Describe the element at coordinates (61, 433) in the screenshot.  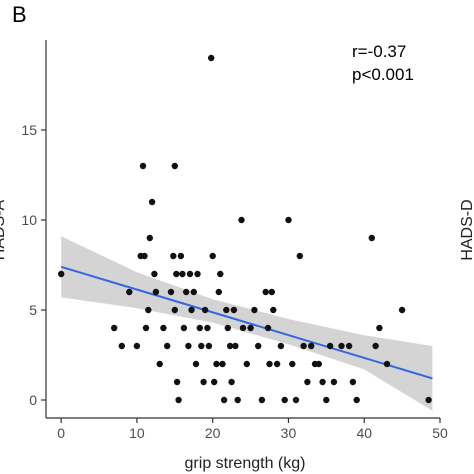
I see `x-tick-label: 0` at that location.